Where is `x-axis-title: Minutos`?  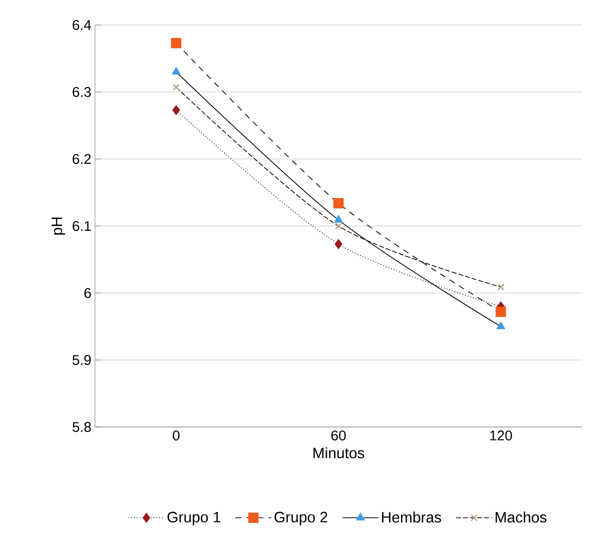 x-axis-title: Minutos is located at coordinates (338, 452).